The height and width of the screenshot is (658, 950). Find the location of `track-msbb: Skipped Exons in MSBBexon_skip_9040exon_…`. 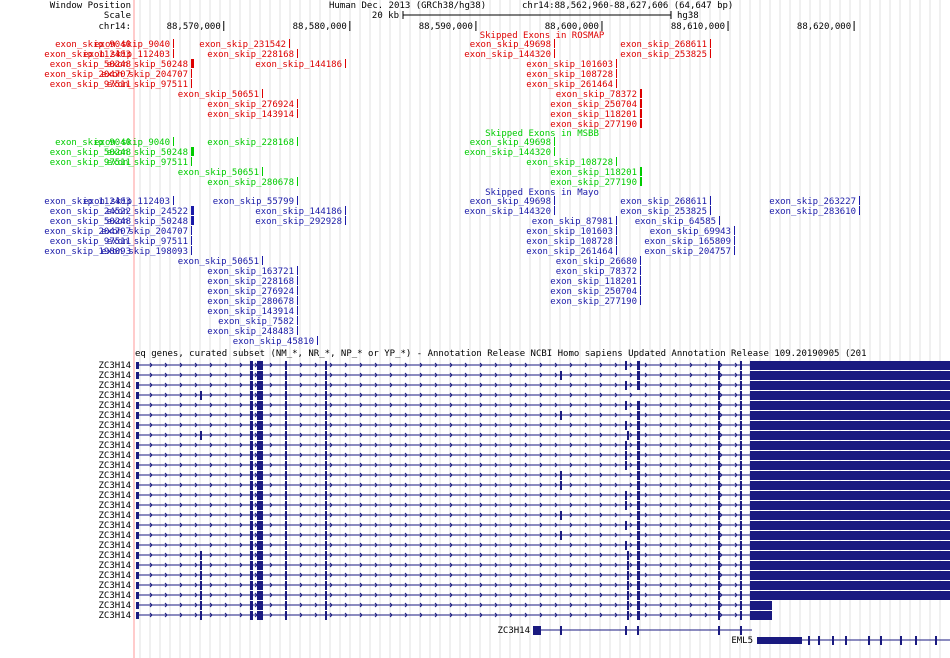

track-msbb: Skipped Exons in MSBBexon_skip_9040exon_… is located at coordinates (346, 158).